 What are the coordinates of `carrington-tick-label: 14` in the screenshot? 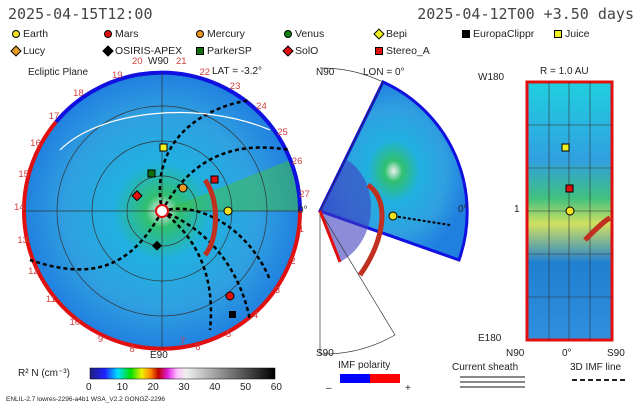 It's located at (19, 207).